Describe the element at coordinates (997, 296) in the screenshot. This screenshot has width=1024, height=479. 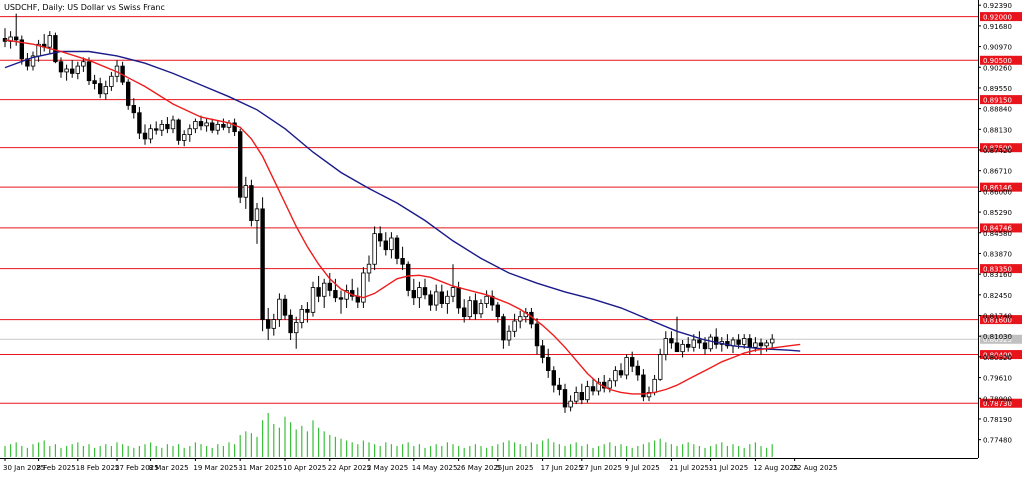
I see `y-tick-label: 0.82450` at that location.